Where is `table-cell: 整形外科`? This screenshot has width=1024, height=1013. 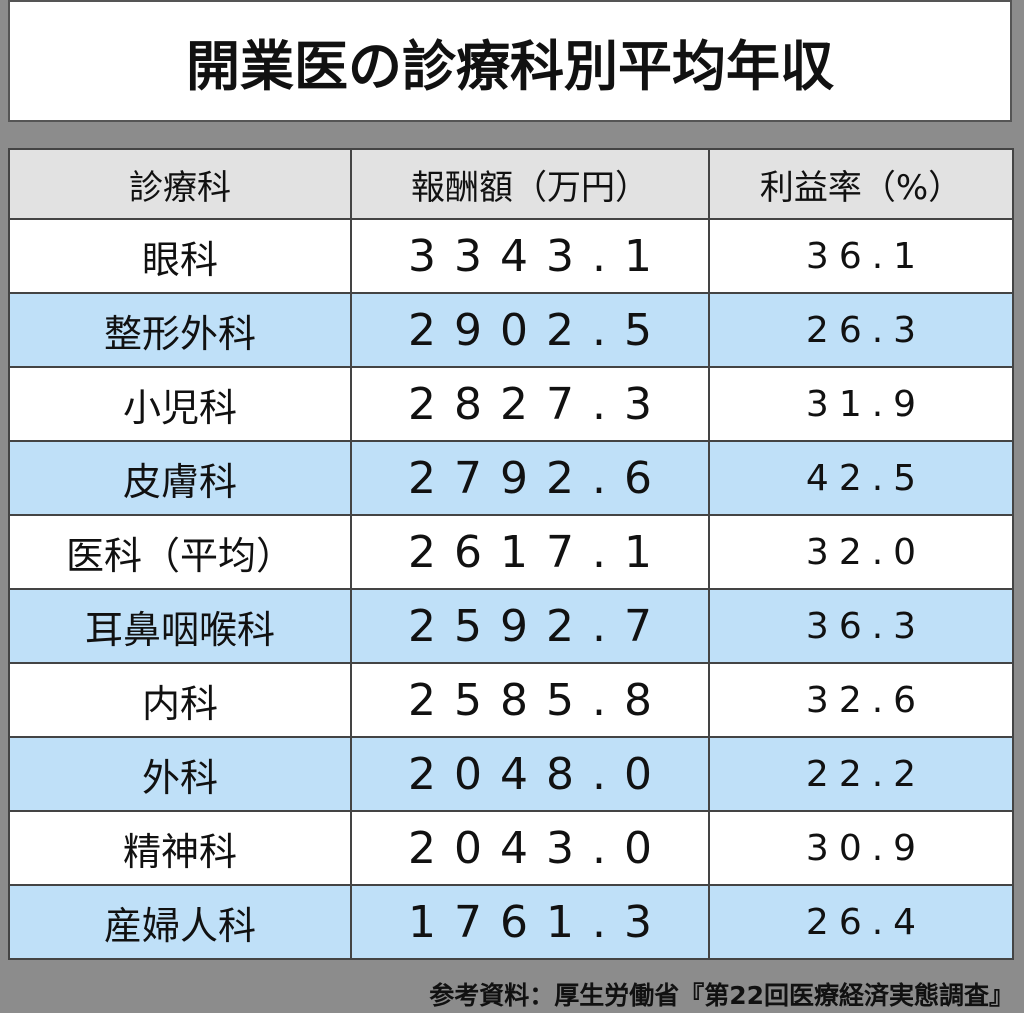 table-cell: 整形外科 is located at coordinates (180, 330).